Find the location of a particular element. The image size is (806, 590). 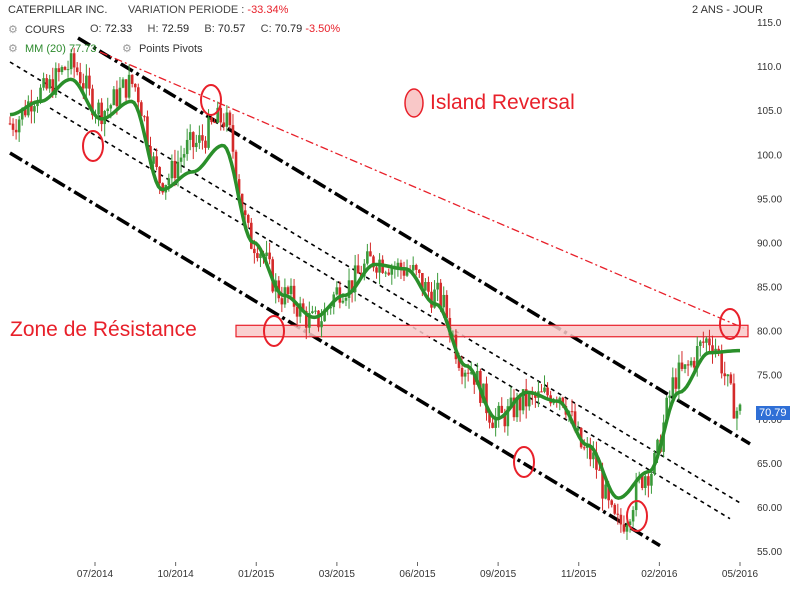

ma-label: MM (20) is located at coordinates (45, 49).